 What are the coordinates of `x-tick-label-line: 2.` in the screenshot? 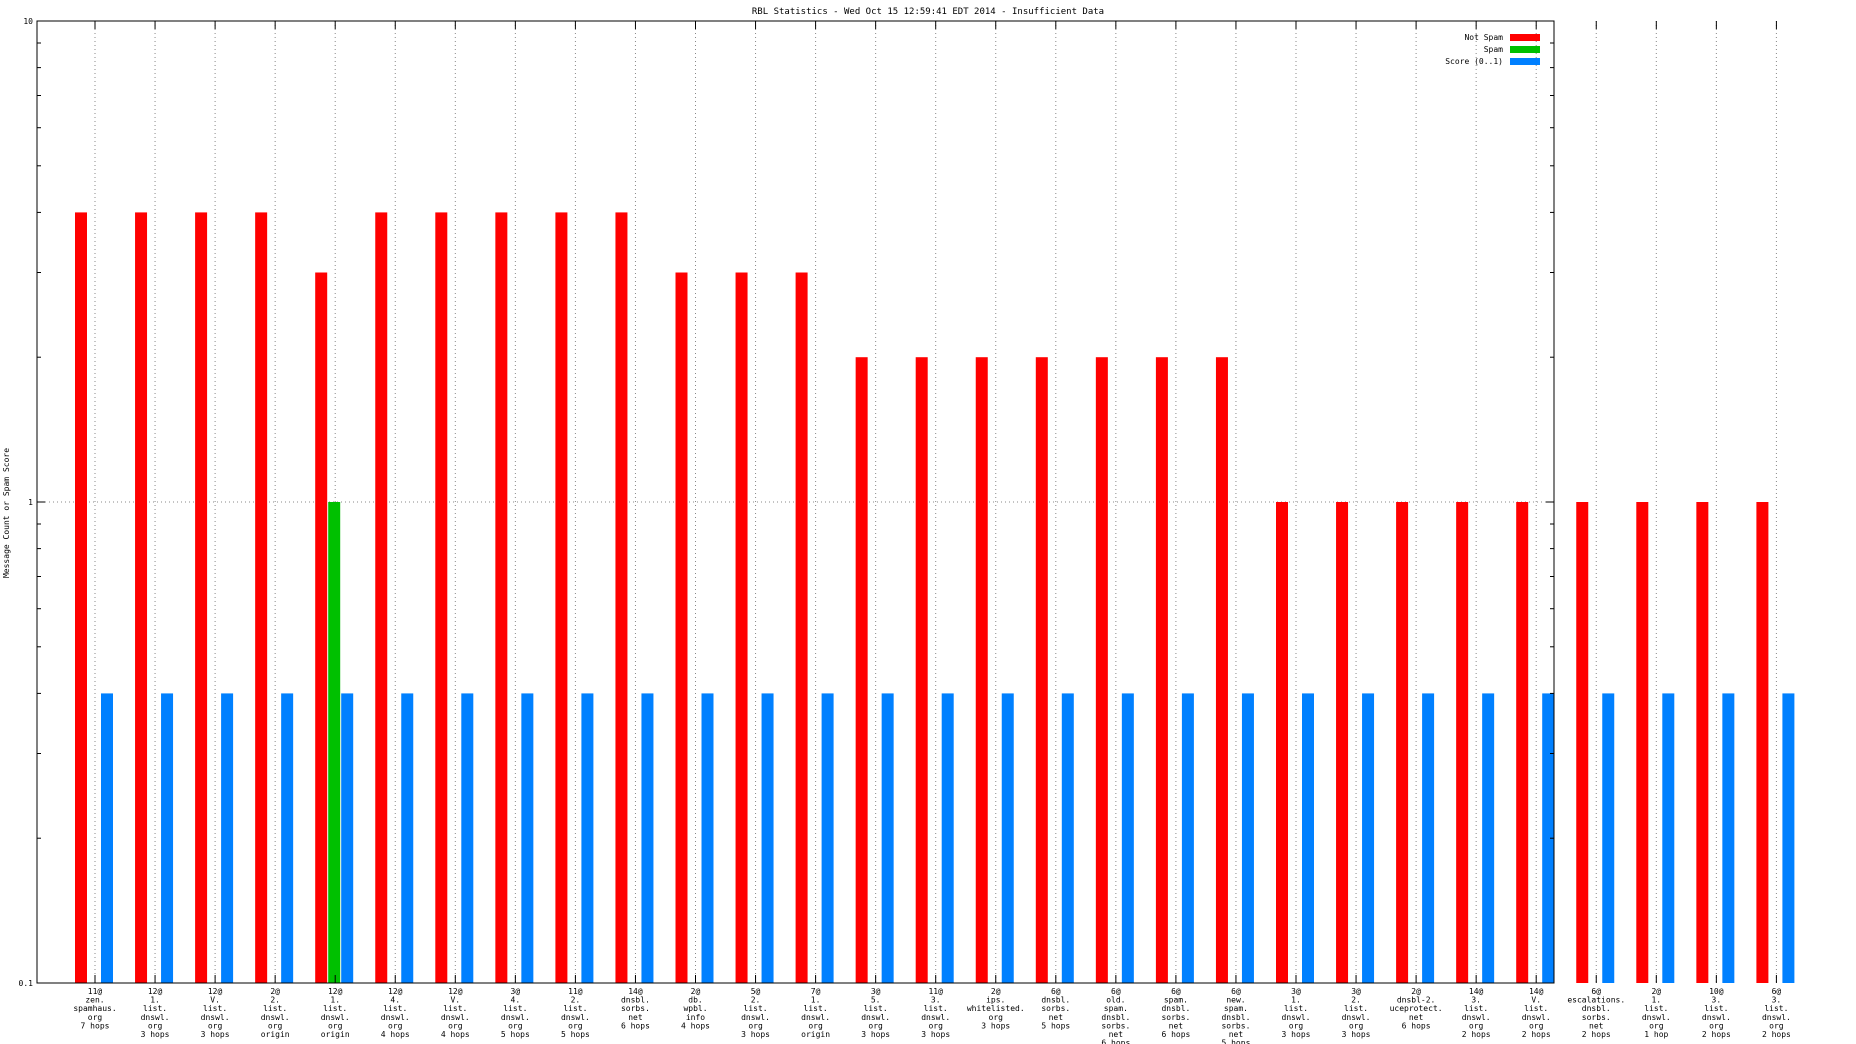 It's located at (1356, 1000).